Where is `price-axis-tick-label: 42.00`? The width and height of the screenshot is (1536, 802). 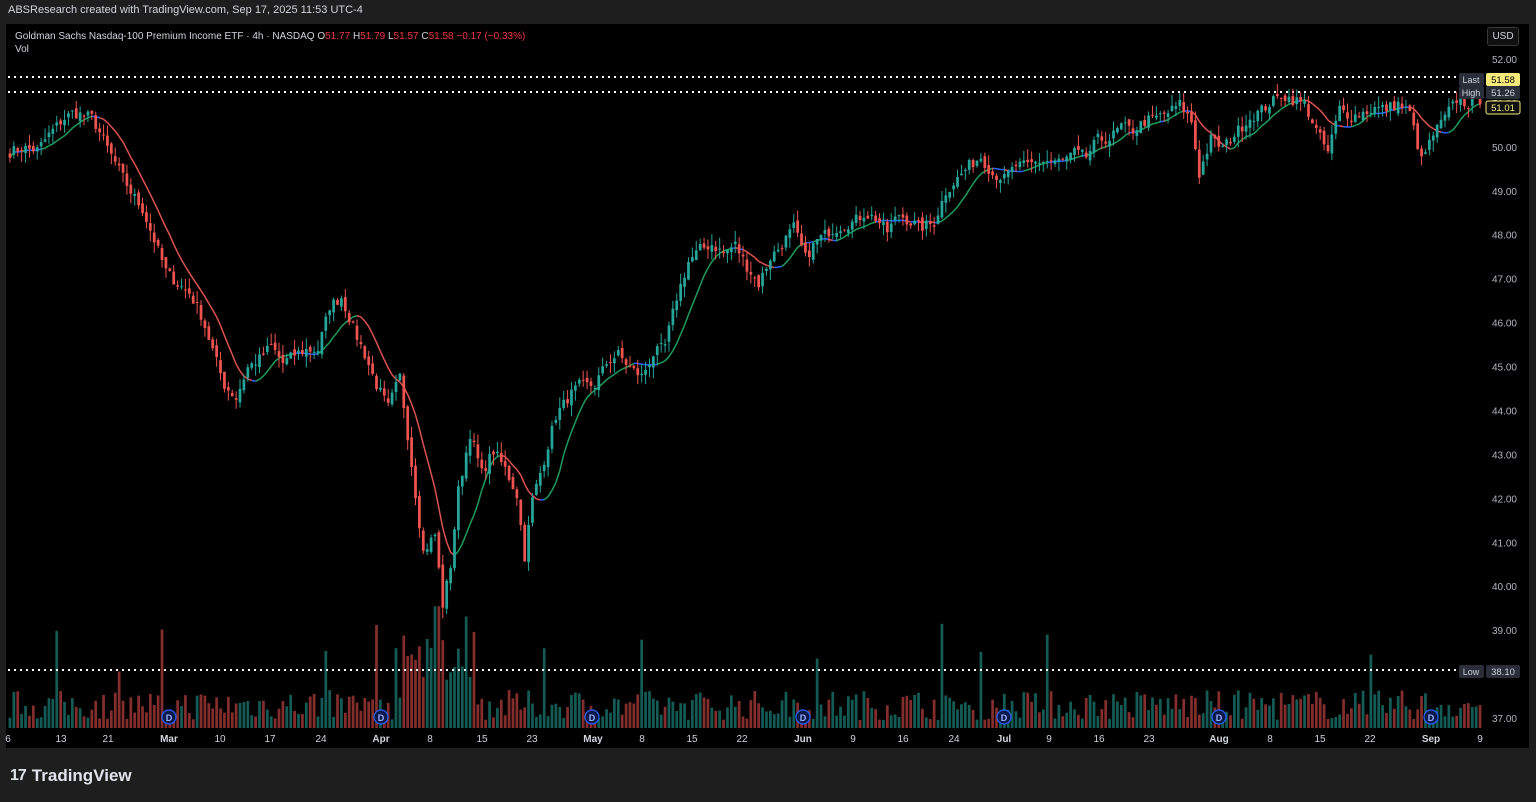
price-axis-tick-label: 42.00 is located at coordinates (1504, 499).